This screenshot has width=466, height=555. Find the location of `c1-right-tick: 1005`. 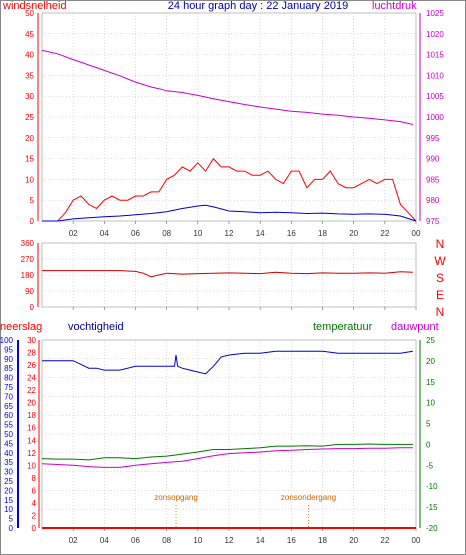

c1-right-tick: 1005 is located at coordinates (435, 96).